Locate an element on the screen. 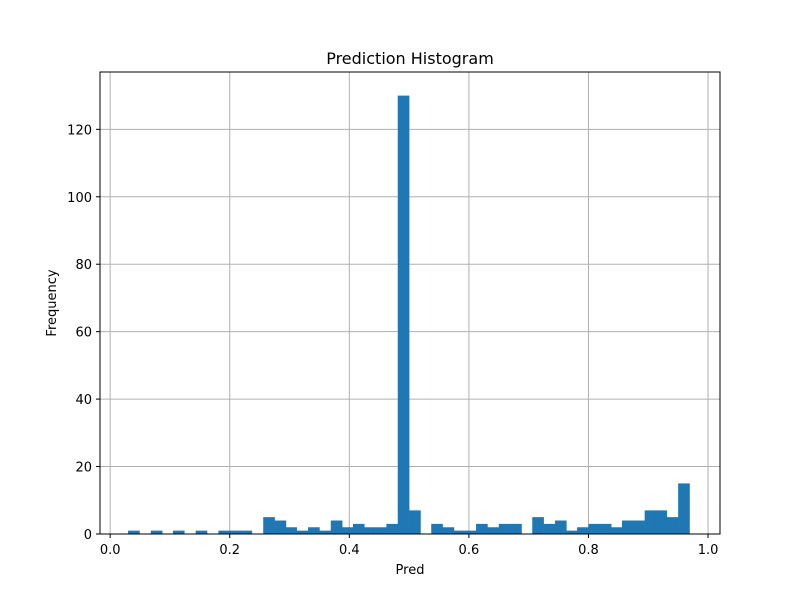 The width and height of the screenshot is (800, 600). y-tick-label: 60 is located at coordinates (83, 333).